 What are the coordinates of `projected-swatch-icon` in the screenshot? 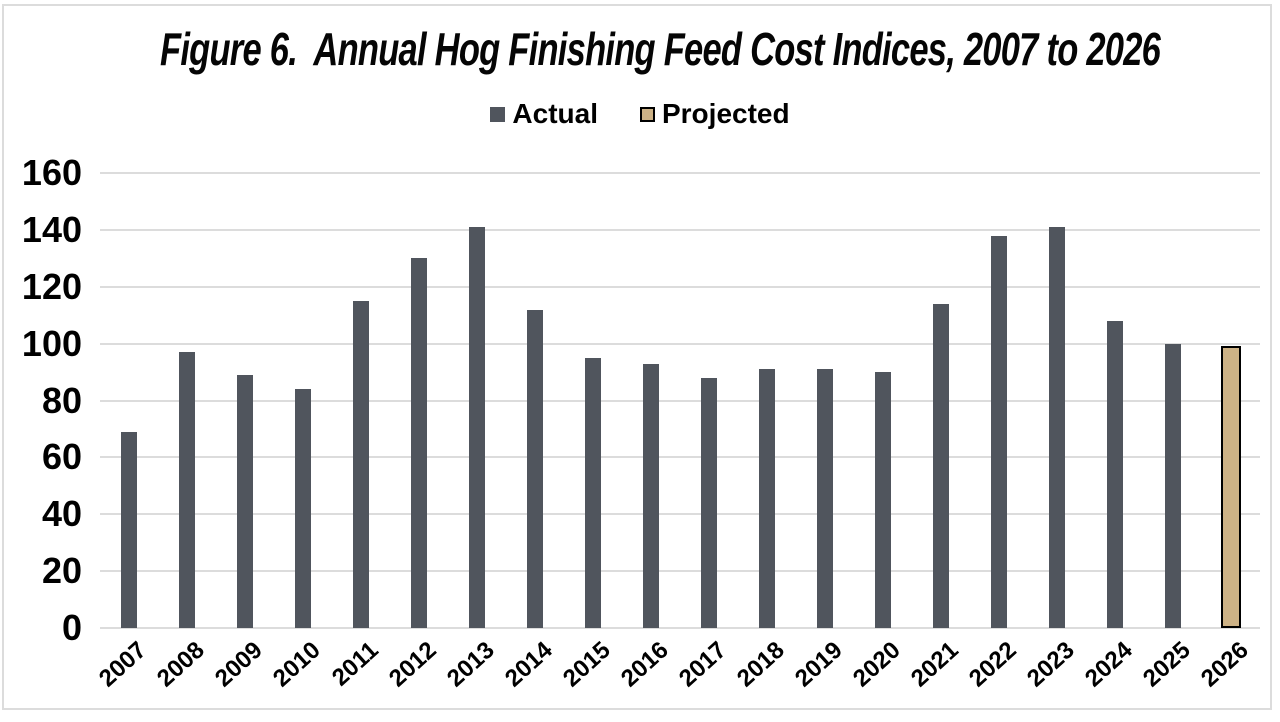 It's located at (647, 114).